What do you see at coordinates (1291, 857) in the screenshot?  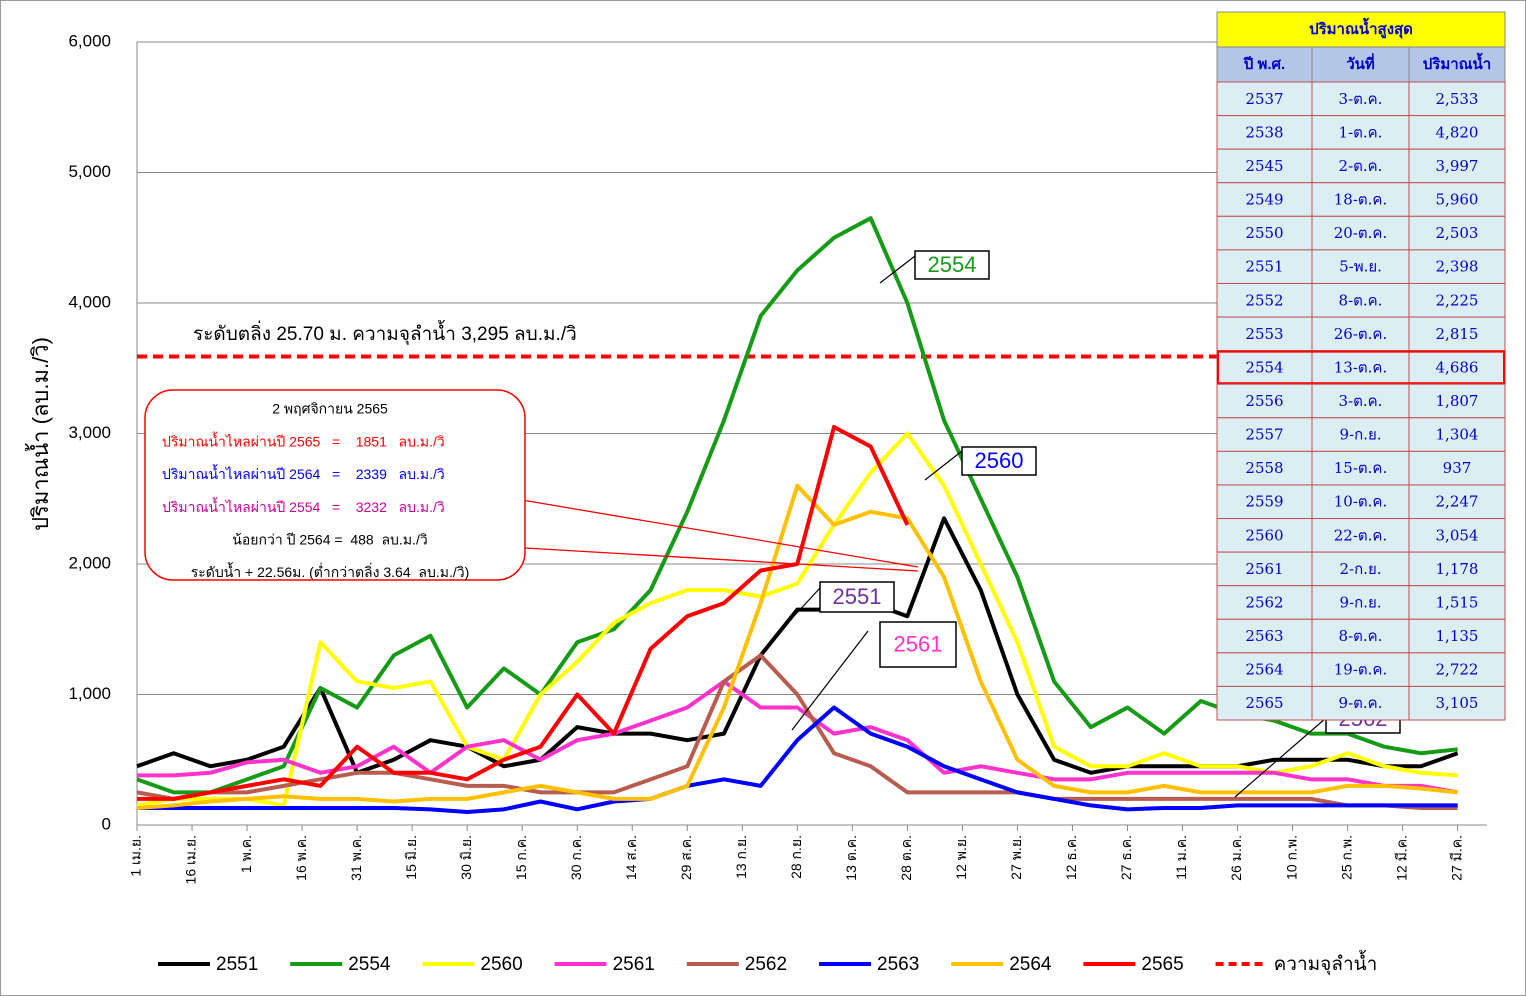 I see `x-tick-label: 10 ก.พ.` at bounding box center [1291, 857].